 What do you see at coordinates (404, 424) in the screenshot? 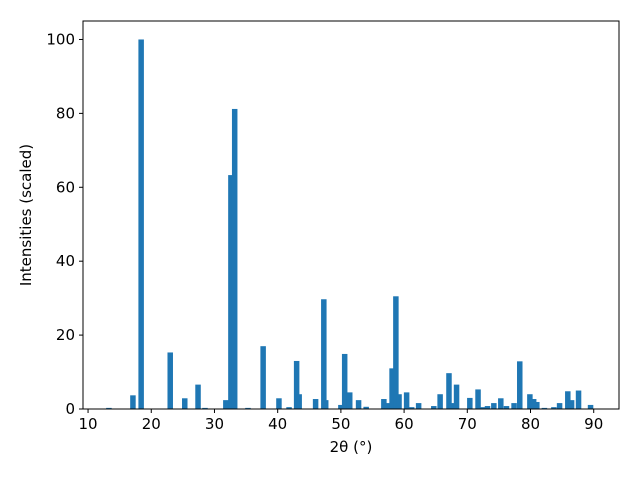
I see `x-tick-label: 60` at bounding box center [404, 424].